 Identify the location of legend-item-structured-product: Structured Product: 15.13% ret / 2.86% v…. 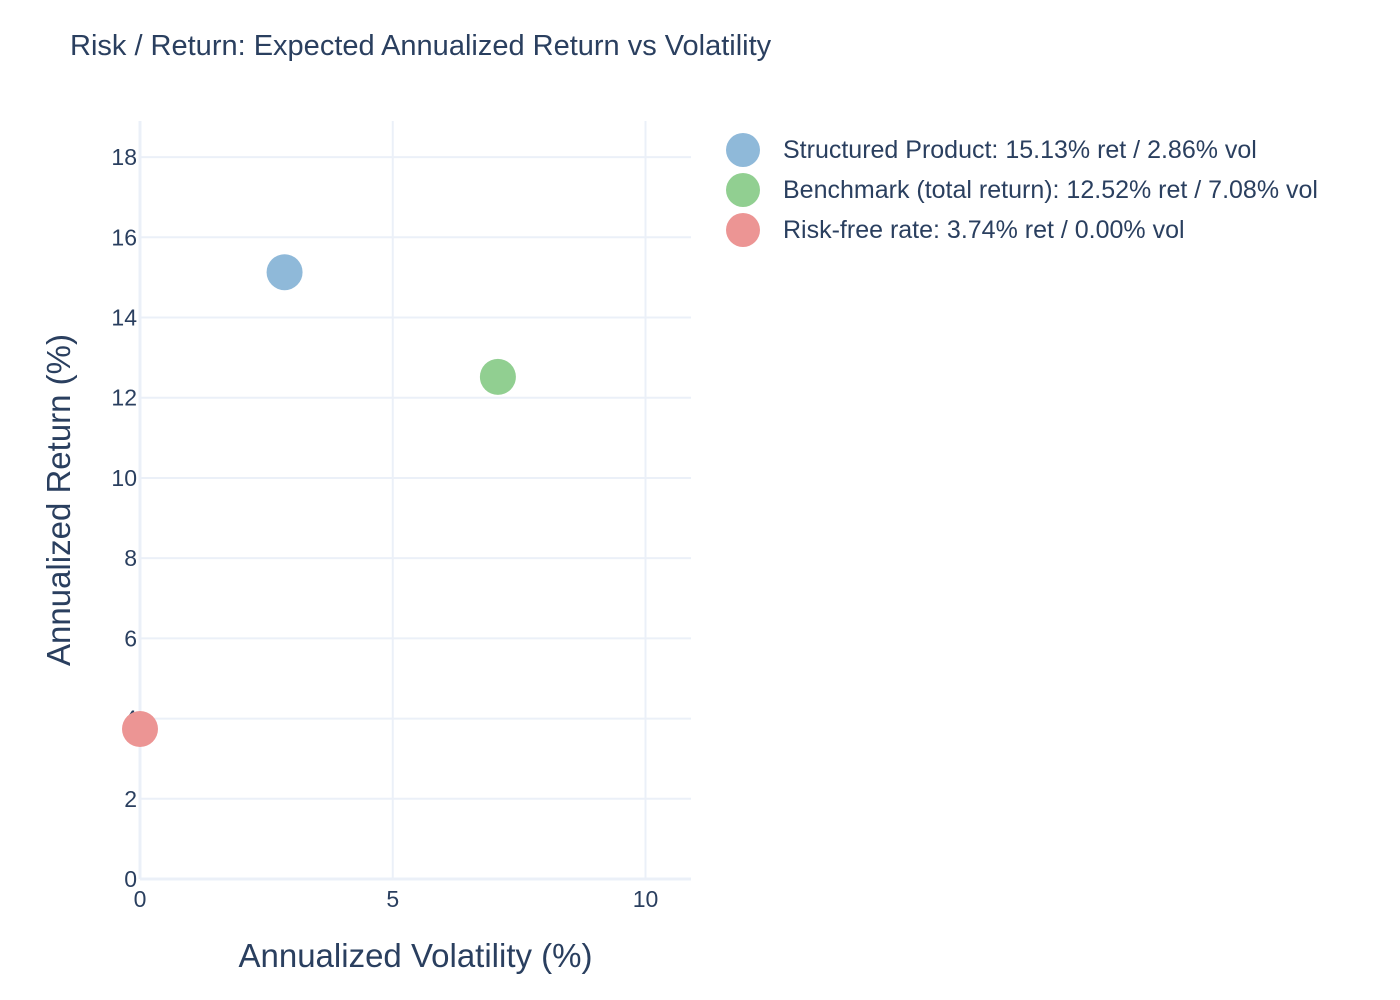
(1020, 150).